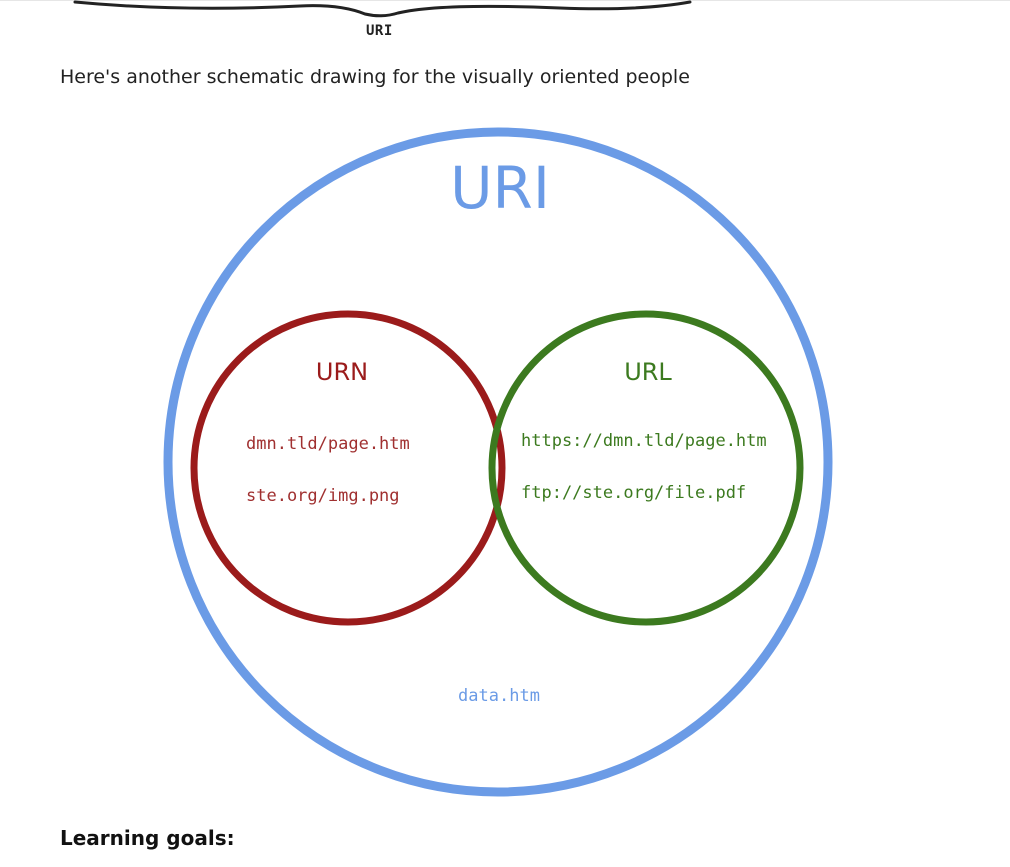 This screenshot has height=867, width=1010. I want to click on urn-circle, so click(348, 468).